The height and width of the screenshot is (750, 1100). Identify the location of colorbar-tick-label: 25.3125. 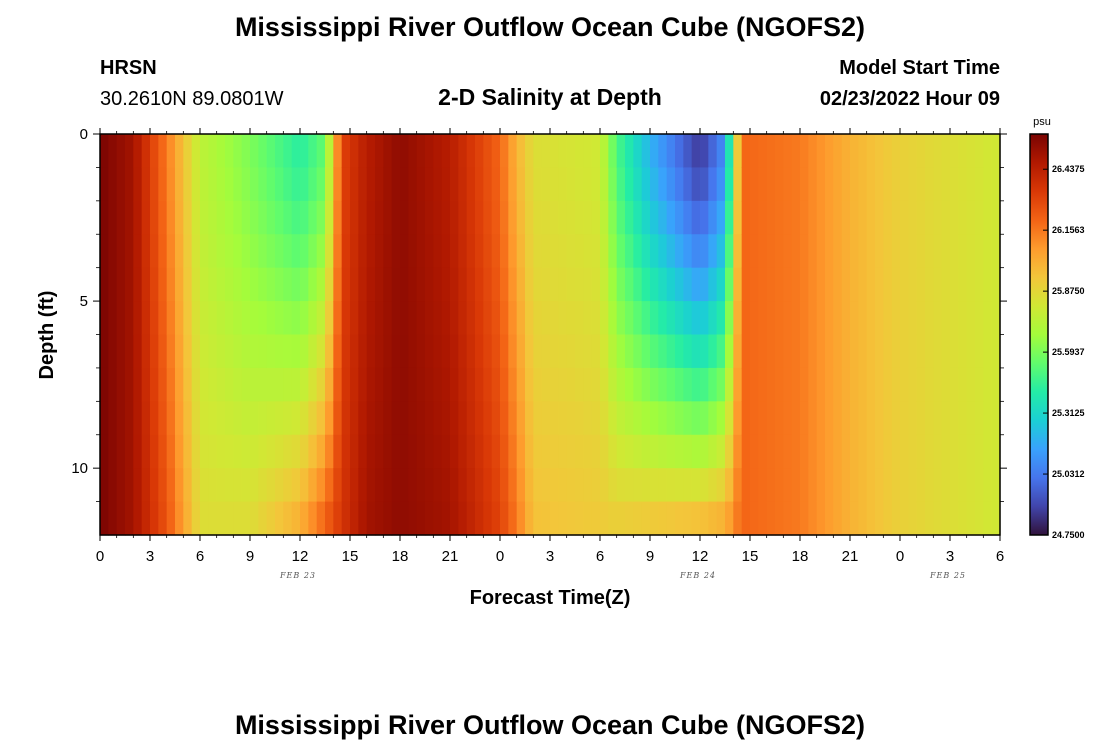
(1068, 413).